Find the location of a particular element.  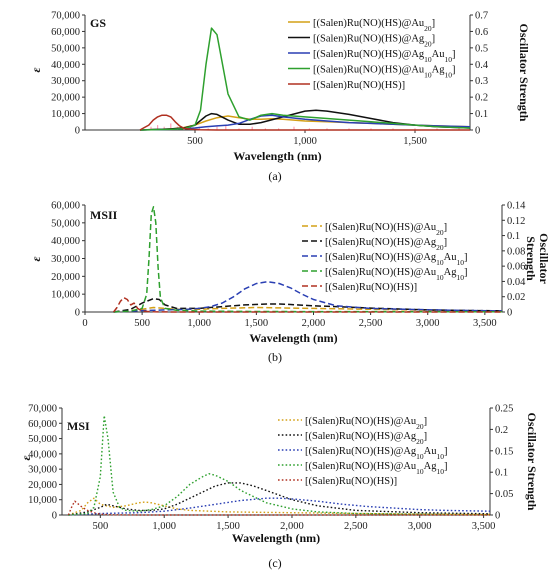

y2-tick-label: 0.5 is located at coordinates (481, 48).